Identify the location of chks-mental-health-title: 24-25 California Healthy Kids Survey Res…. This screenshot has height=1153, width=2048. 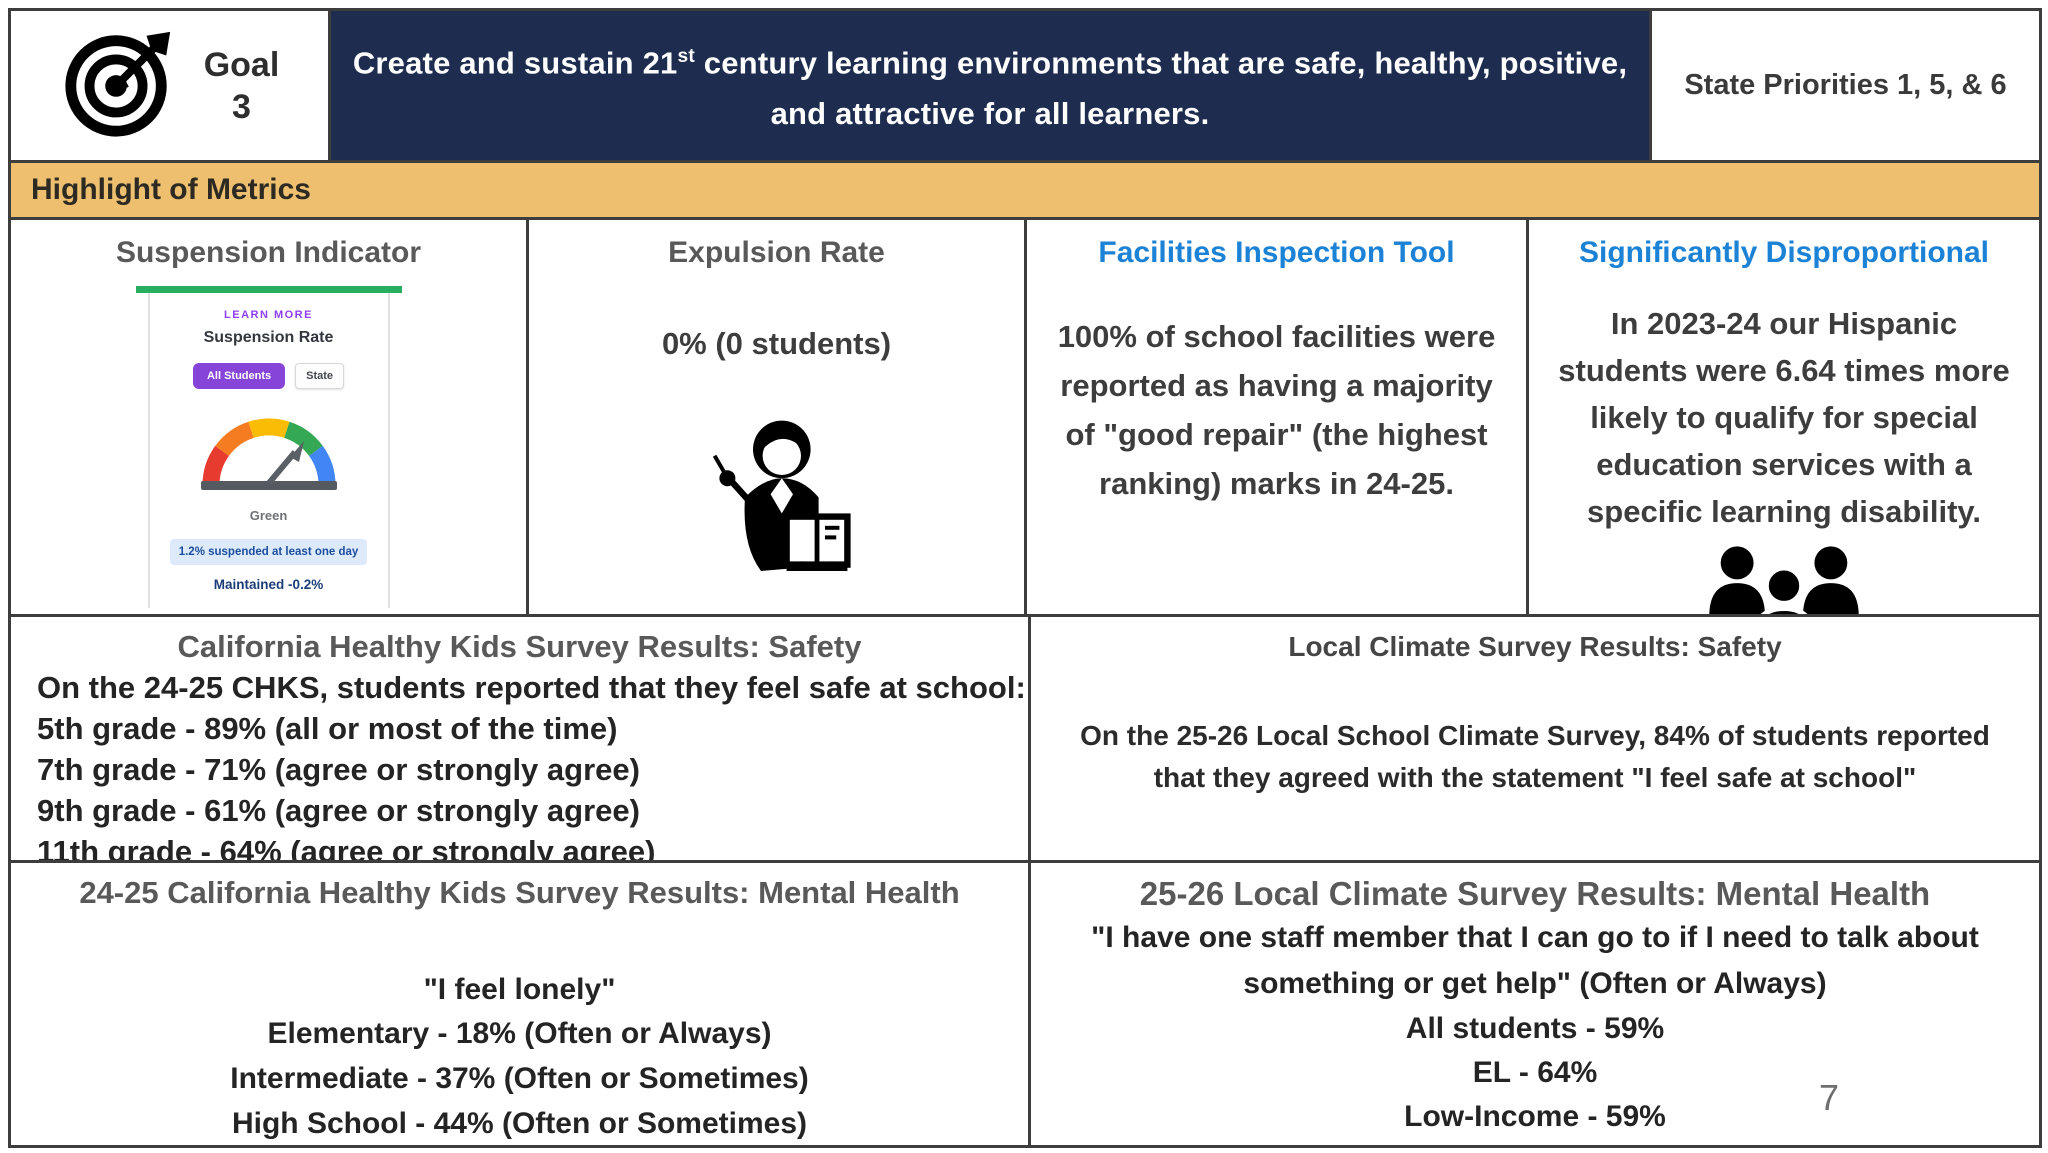
(519, 892).